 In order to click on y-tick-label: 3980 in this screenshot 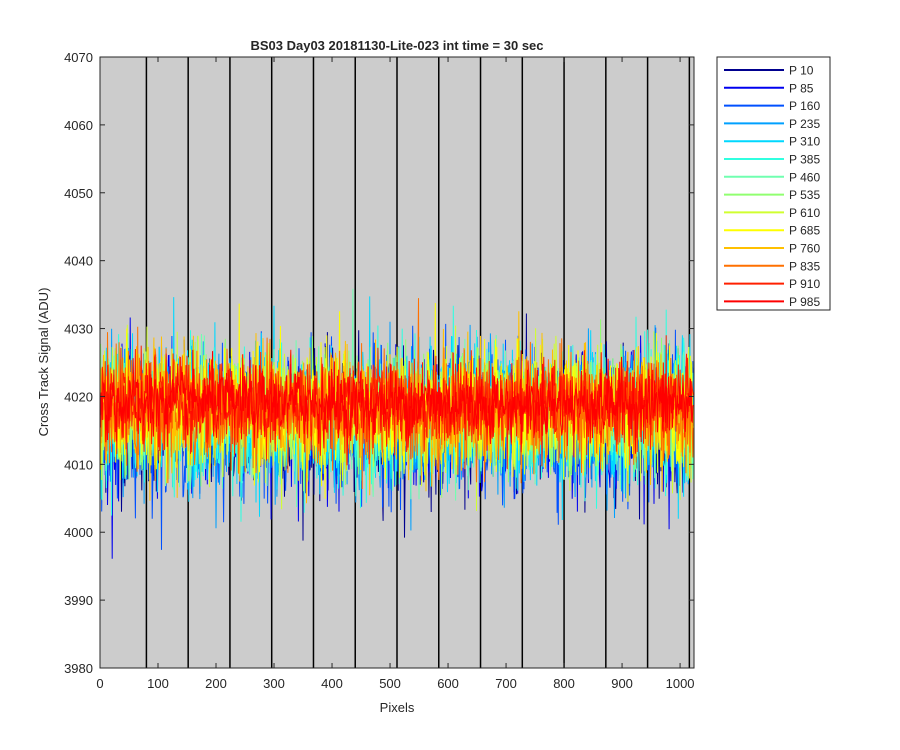, I will do `click(78, 668)`.